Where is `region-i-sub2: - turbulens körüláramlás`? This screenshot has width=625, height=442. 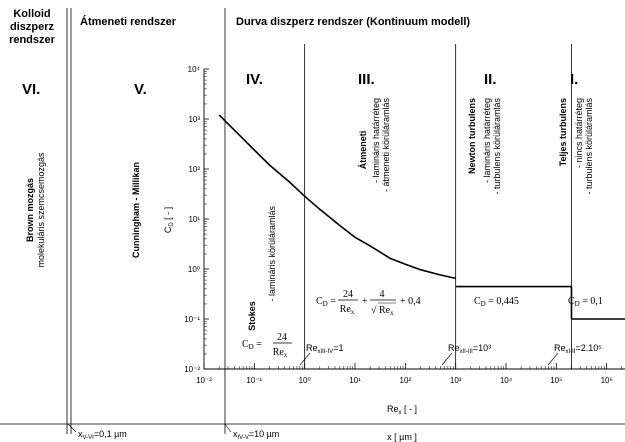
region-i-sub2: - turbulens körüláramlás is located at coordinates (589, 146).